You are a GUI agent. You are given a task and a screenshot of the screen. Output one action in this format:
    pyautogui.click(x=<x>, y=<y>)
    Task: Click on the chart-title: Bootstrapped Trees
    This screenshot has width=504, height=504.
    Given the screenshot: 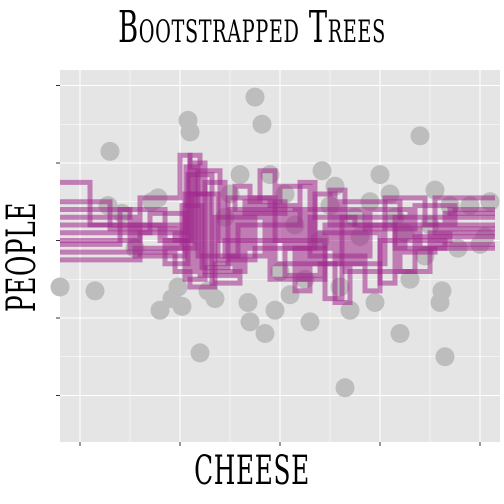 What is the action you would take?
    pyautogui.click(x=252, y=27)
    